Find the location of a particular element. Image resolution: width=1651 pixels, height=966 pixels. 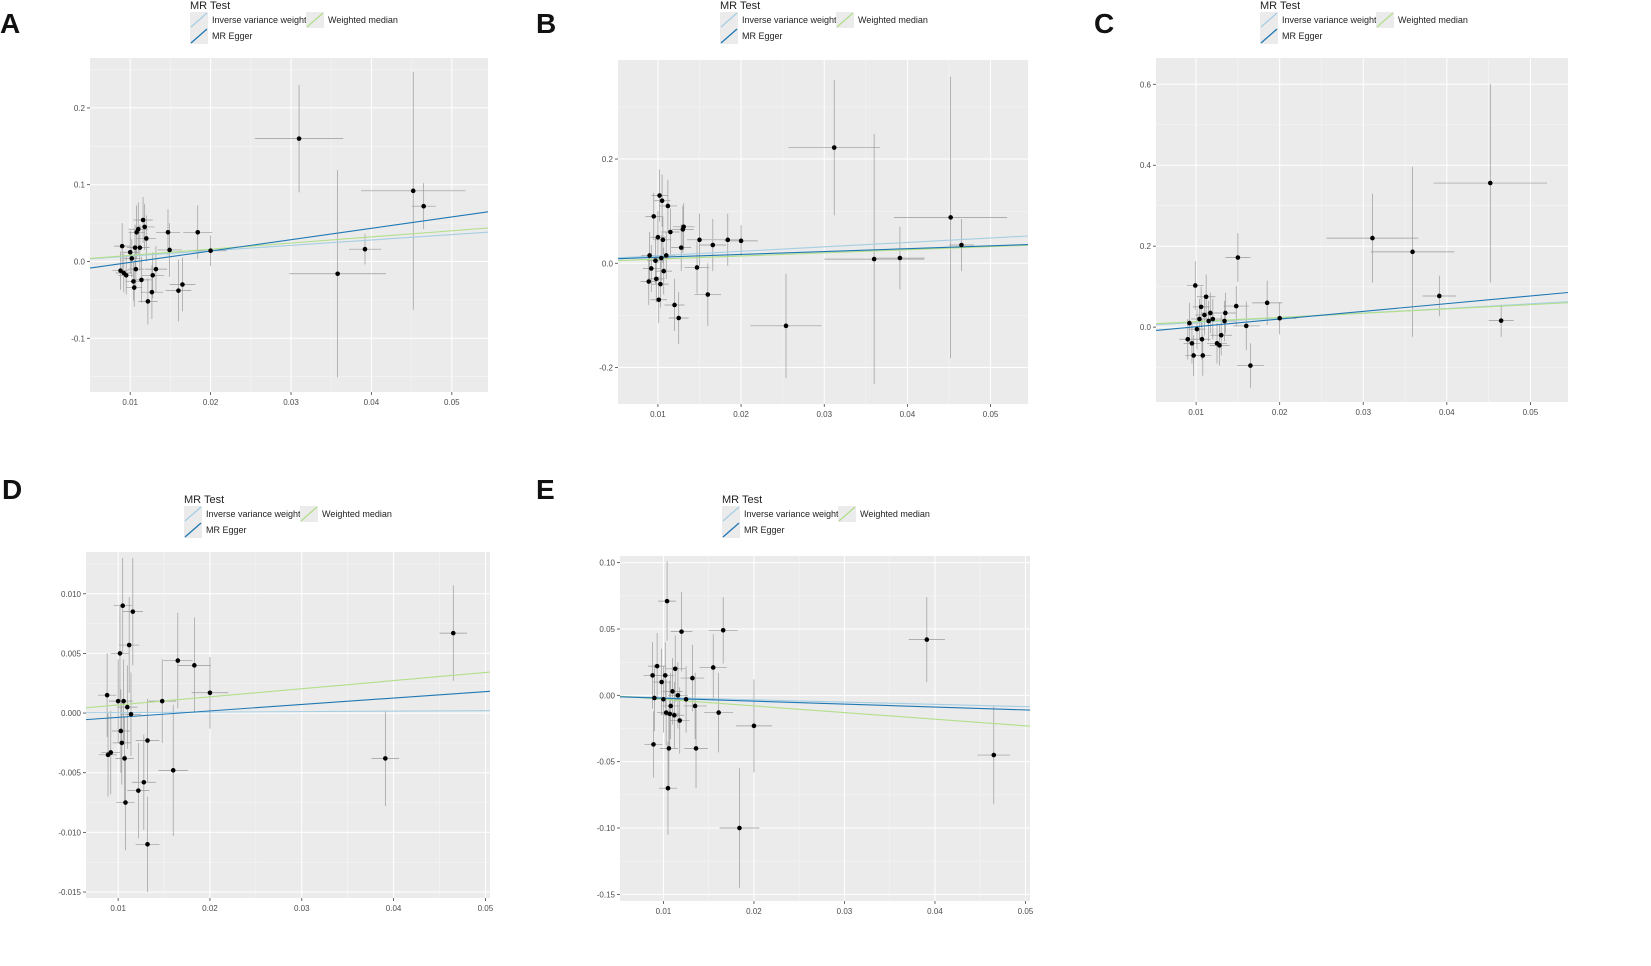

plot-marks-e is located at coordinates (825, 724).